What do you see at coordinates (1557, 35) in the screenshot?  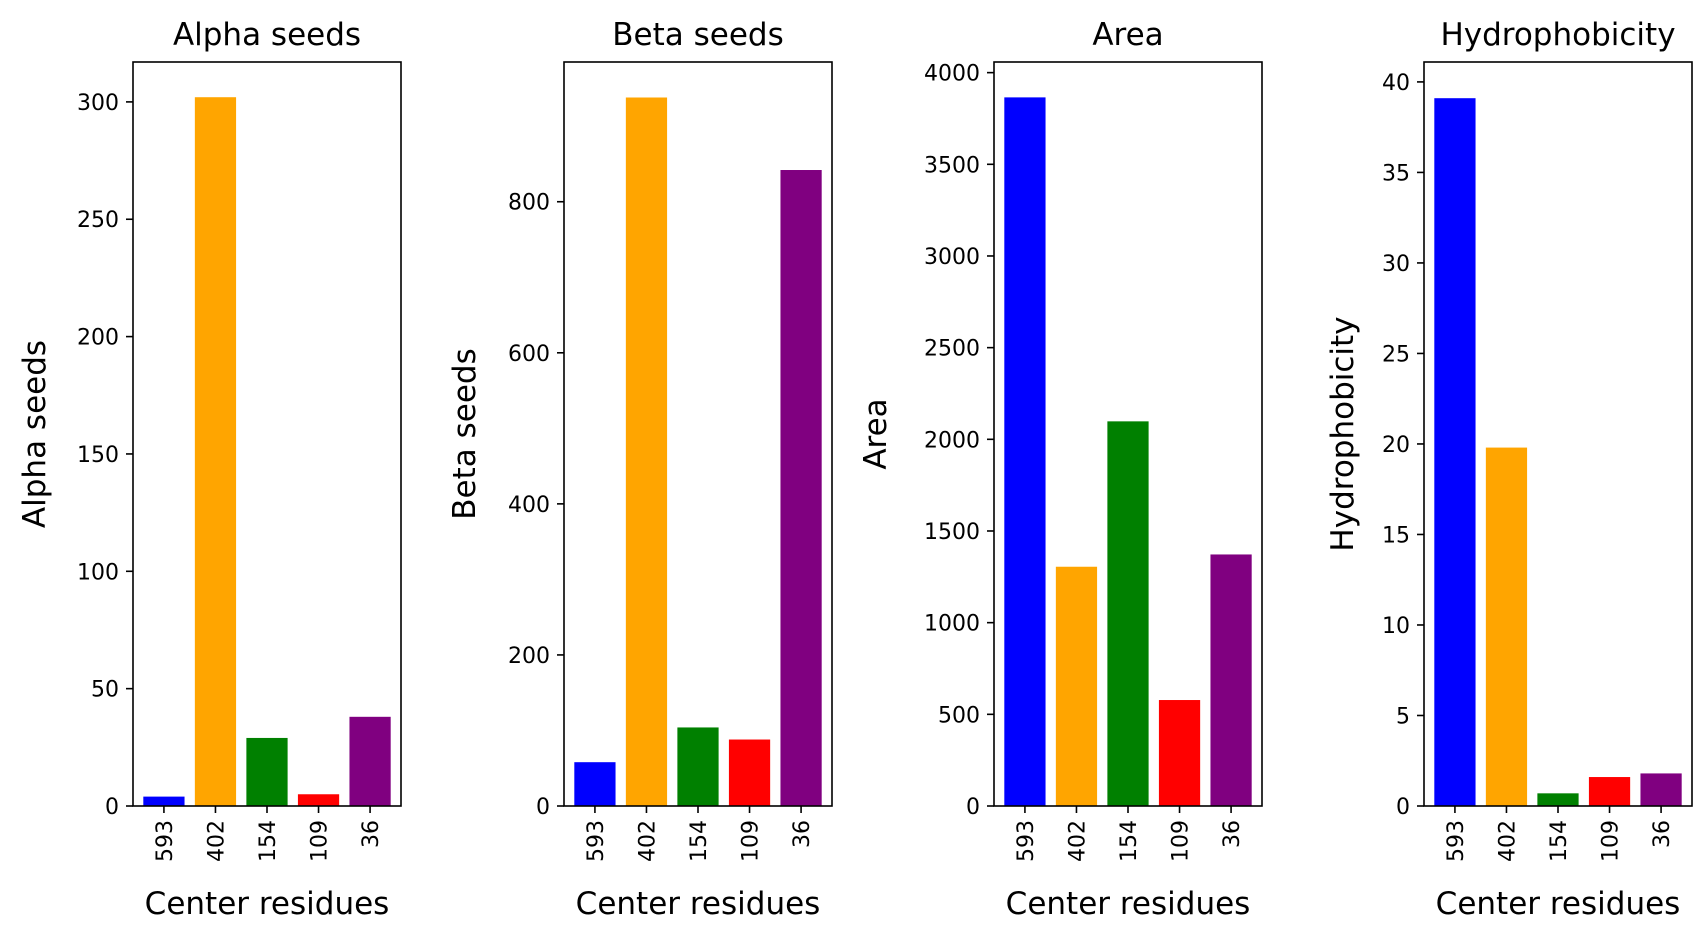 I see `chart-title: Hydrophobicity` at bounding box center [1557, 35].